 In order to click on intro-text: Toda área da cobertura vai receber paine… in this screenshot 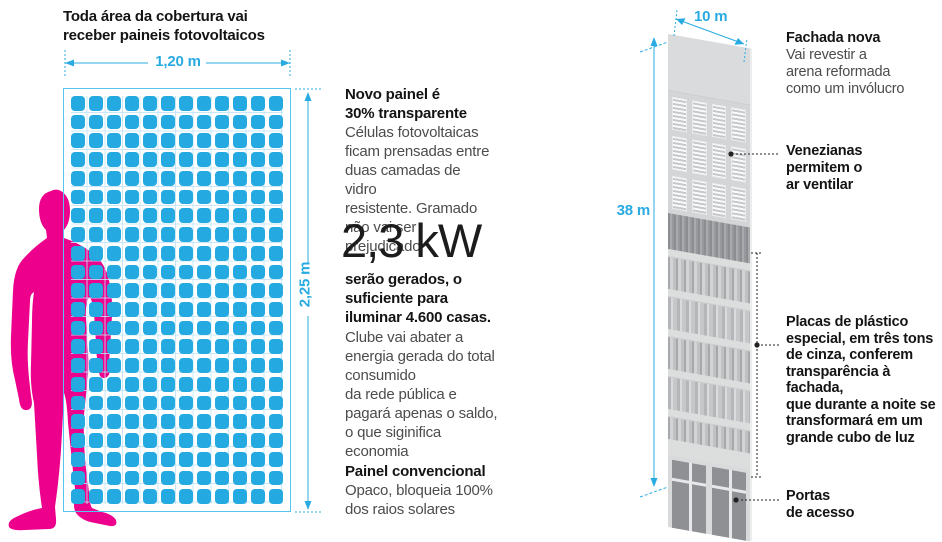, I will do `click(164, 26)`.